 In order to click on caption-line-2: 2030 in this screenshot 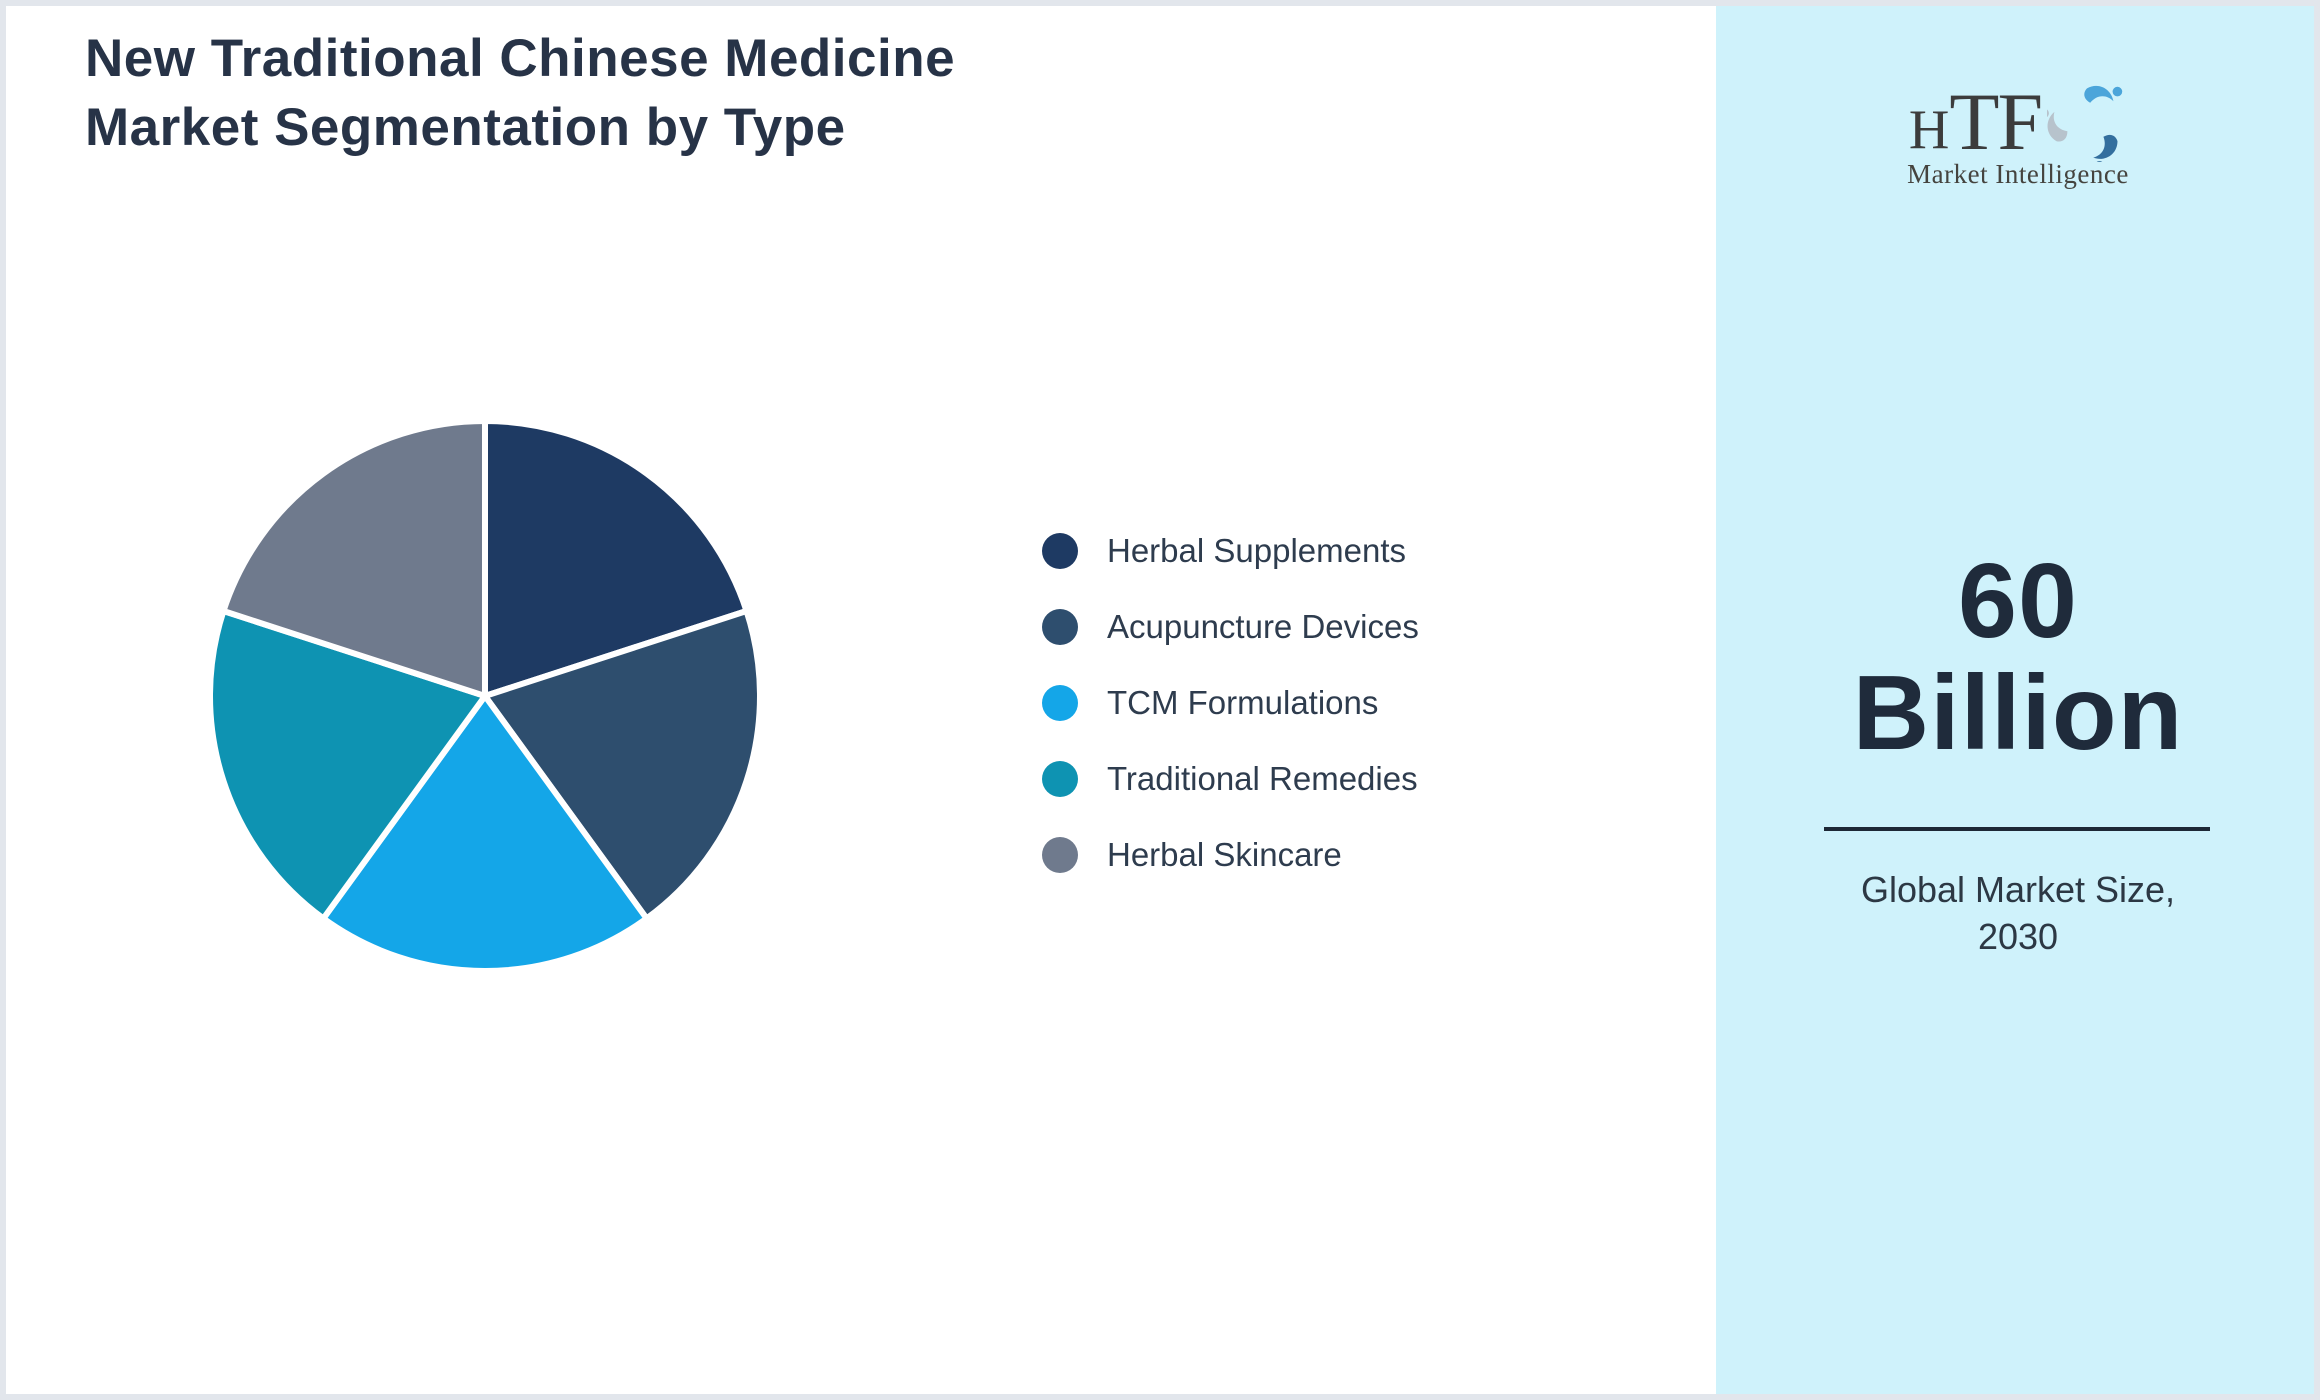, I will do `click(2018, 936)`.